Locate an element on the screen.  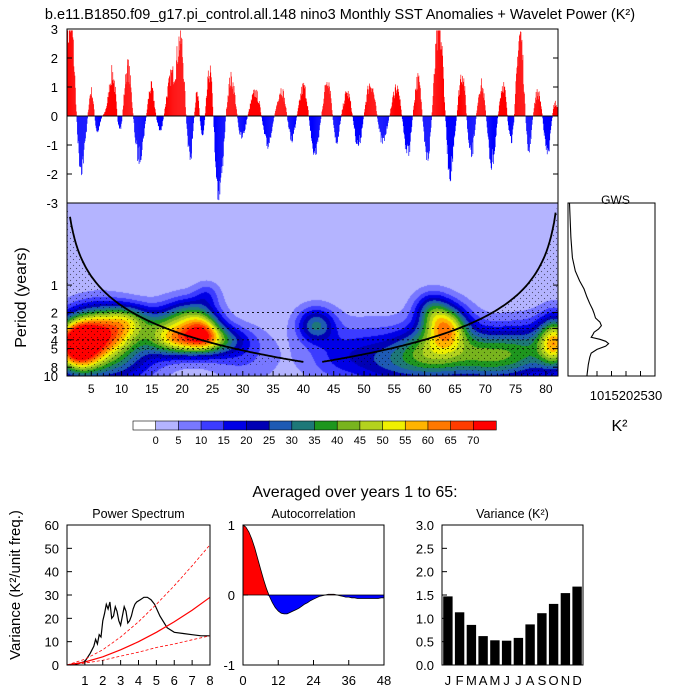
colorbar-label: 60 is located at coordinates (428, 441).